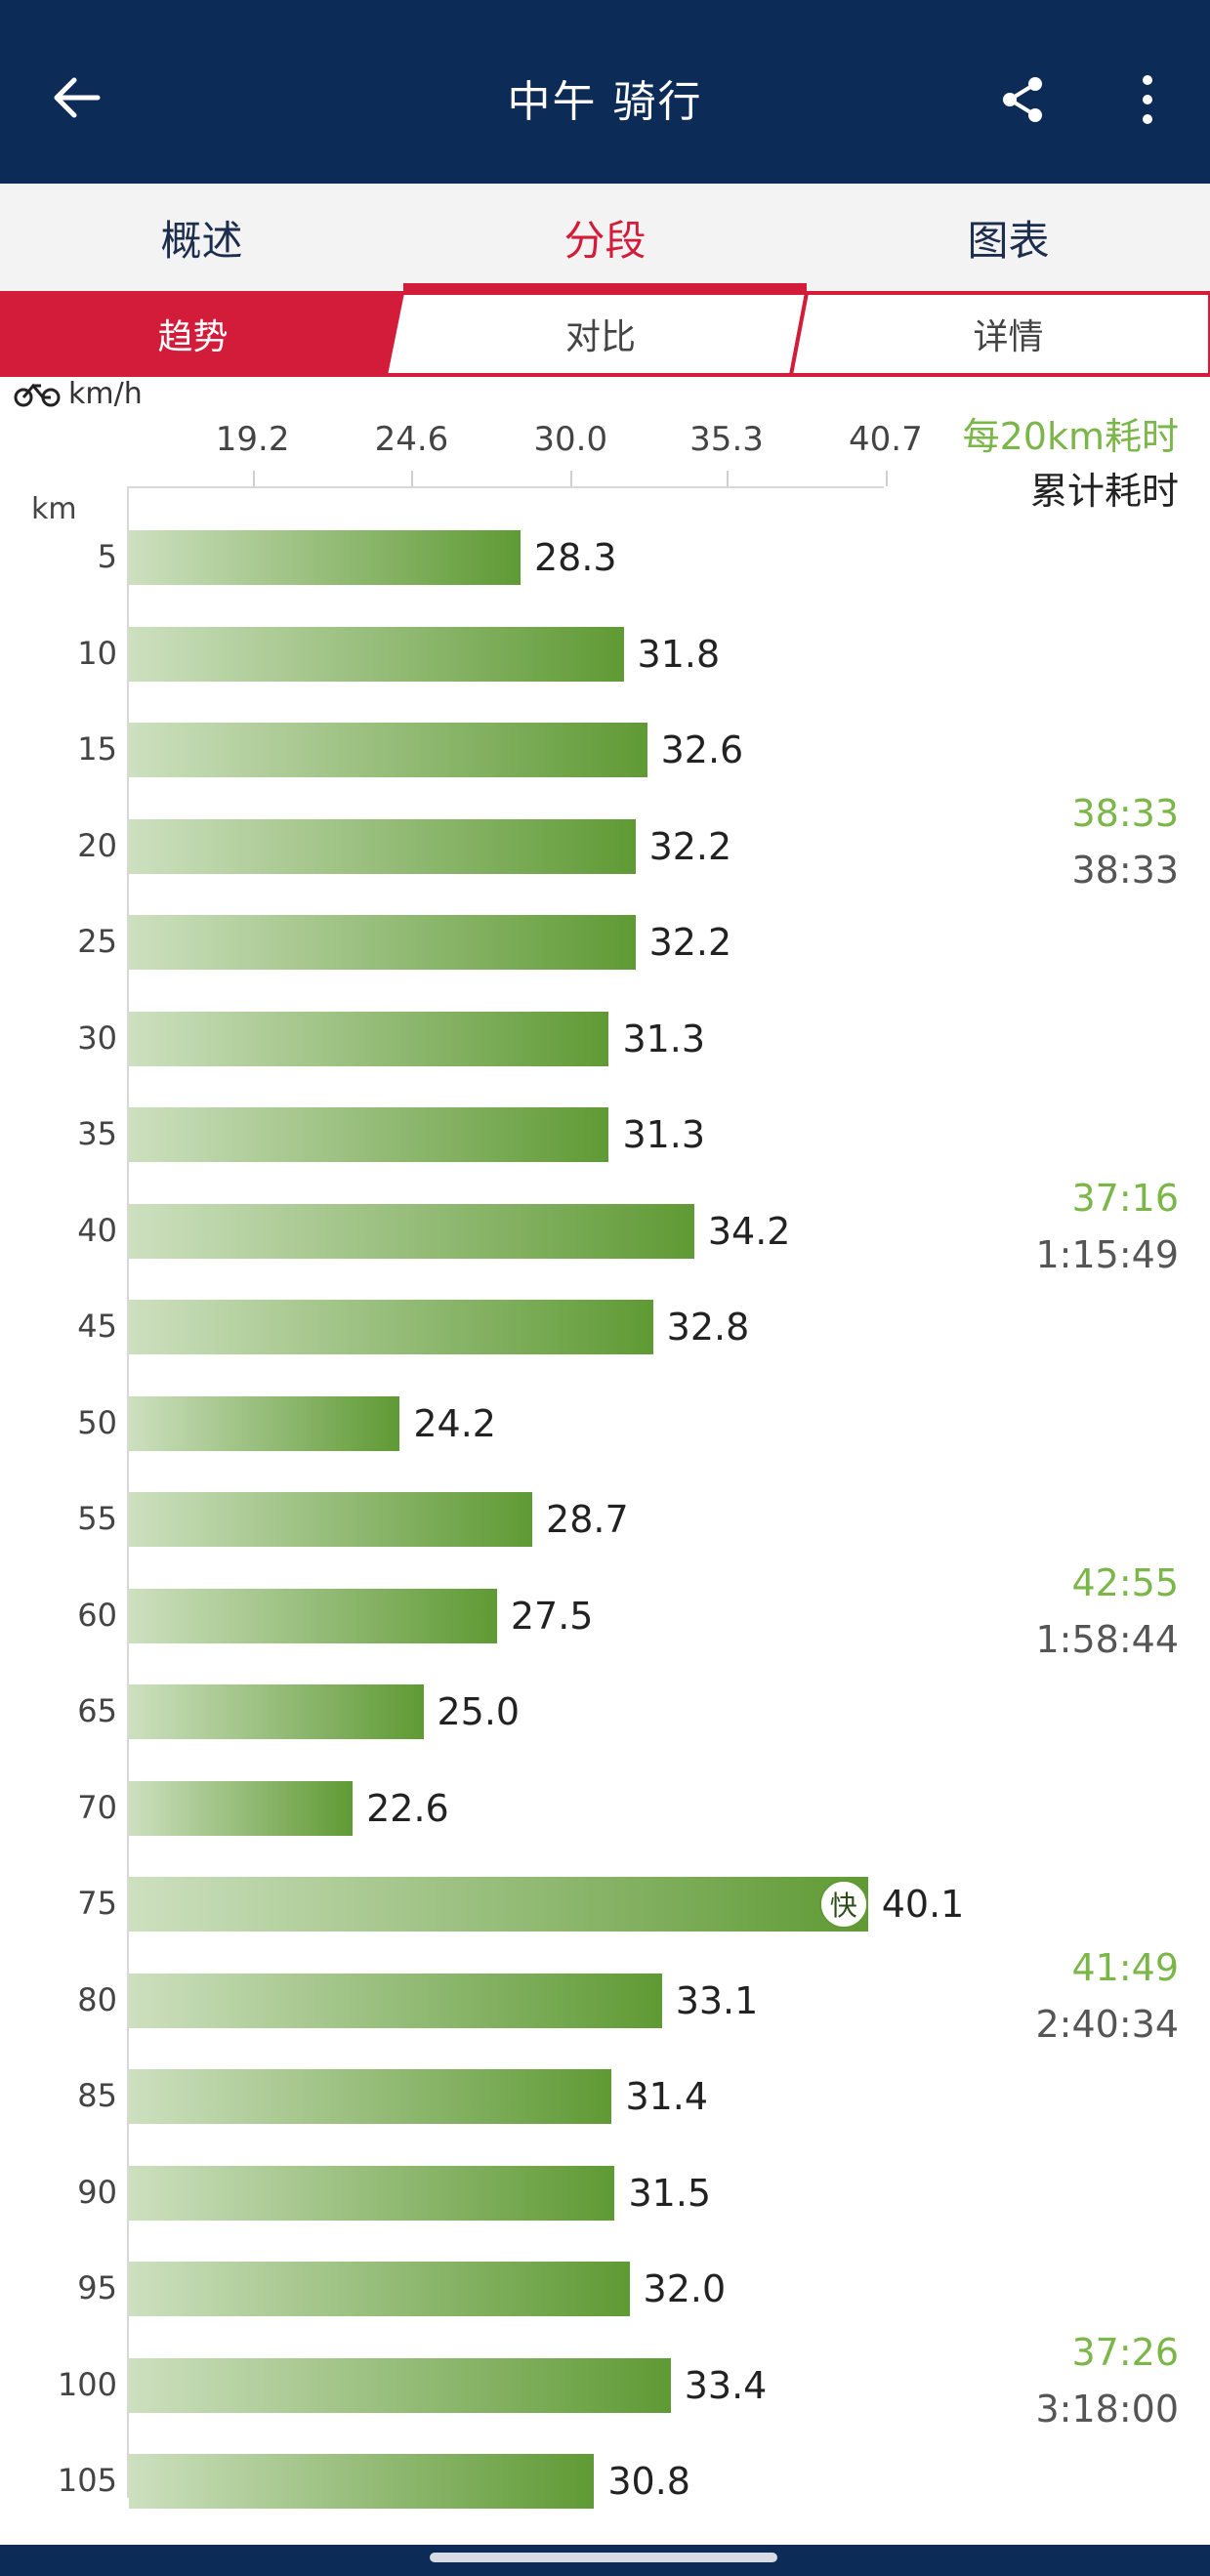 Image resolution: width=1210 pixels, height=2576 pixels. What do you see at coordinates (1147, 100) in the screenshot?
I see `more-options-icon` at bounding box center [1147, 100].